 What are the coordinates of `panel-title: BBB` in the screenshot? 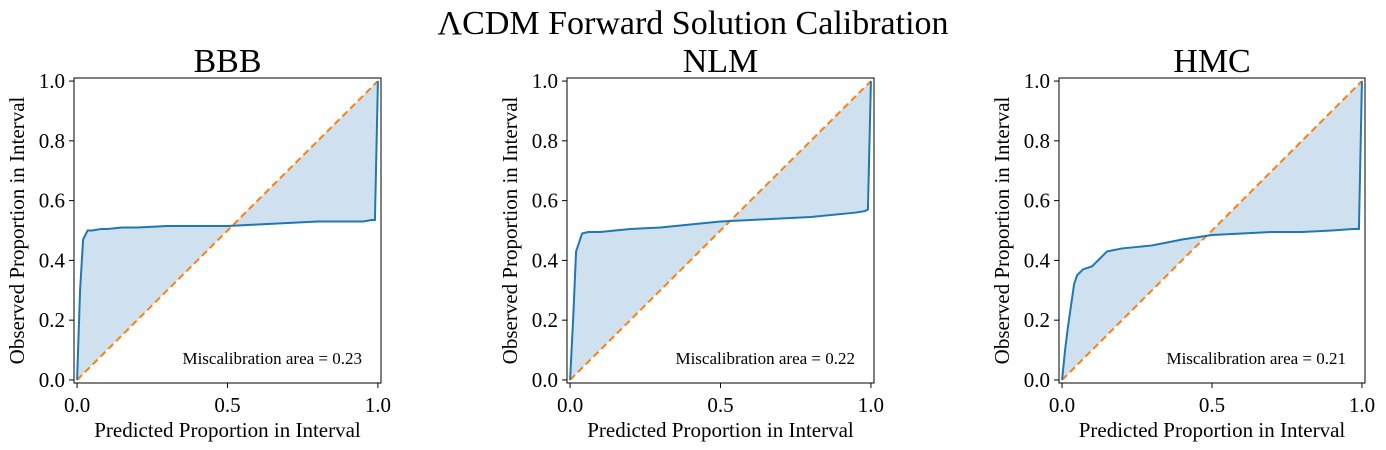 It's located at (227, 61).